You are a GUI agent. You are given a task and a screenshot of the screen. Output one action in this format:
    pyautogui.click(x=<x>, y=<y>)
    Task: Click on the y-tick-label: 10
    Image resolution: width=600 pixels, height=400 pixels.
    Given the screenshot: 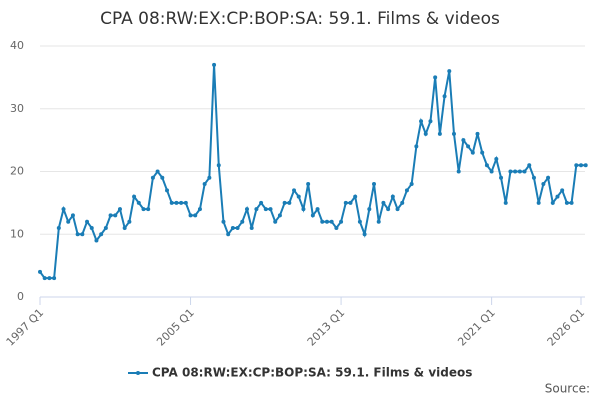 What is the action you would take?
    pyautogui.click(x=17, y=233)
    